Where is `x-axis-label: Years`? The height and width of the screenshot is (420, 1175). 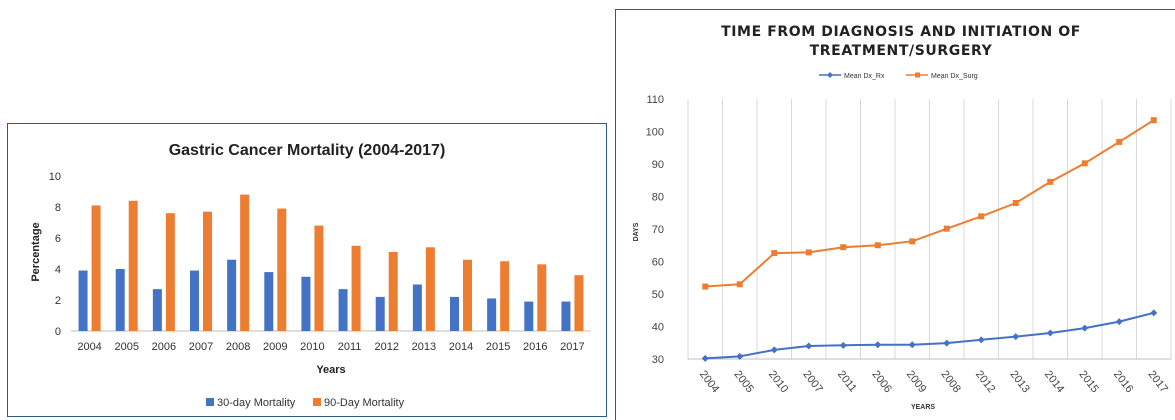
x-axis-label: Years is located at coordinates (330, 370).